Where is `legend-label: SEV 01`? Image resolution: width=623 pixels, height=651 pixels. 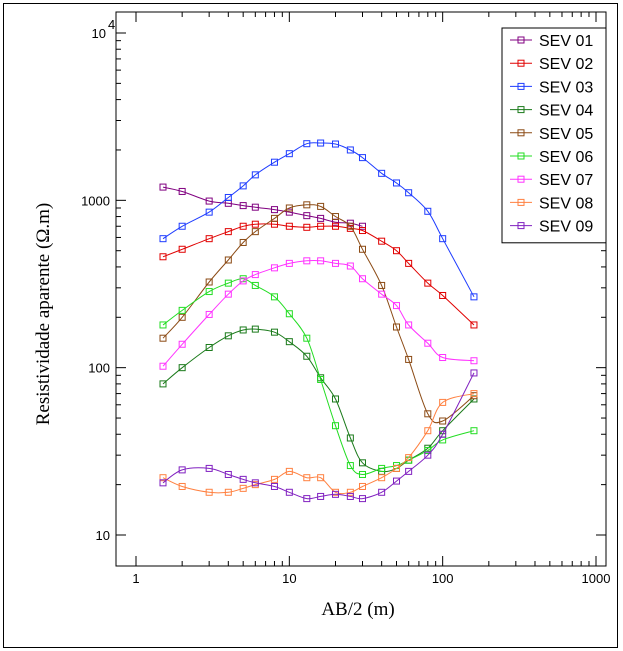
legend-label: SEV 01 is located at coordinates (566, 41).